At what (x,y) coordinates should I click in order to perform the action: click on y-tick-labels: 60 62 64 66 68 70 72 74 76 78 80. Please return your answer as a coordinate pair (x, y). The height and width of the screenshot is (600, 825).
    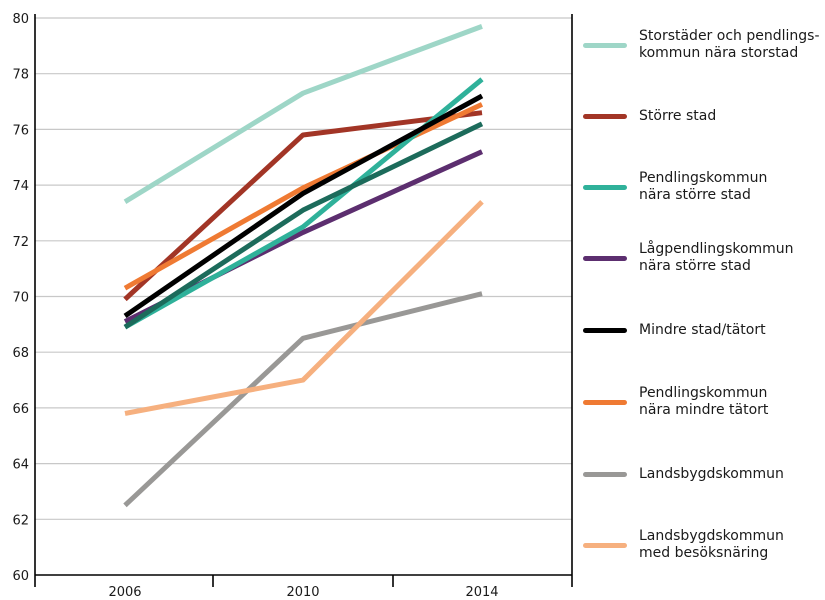
    Looking at the image, I should click on (20, 298).